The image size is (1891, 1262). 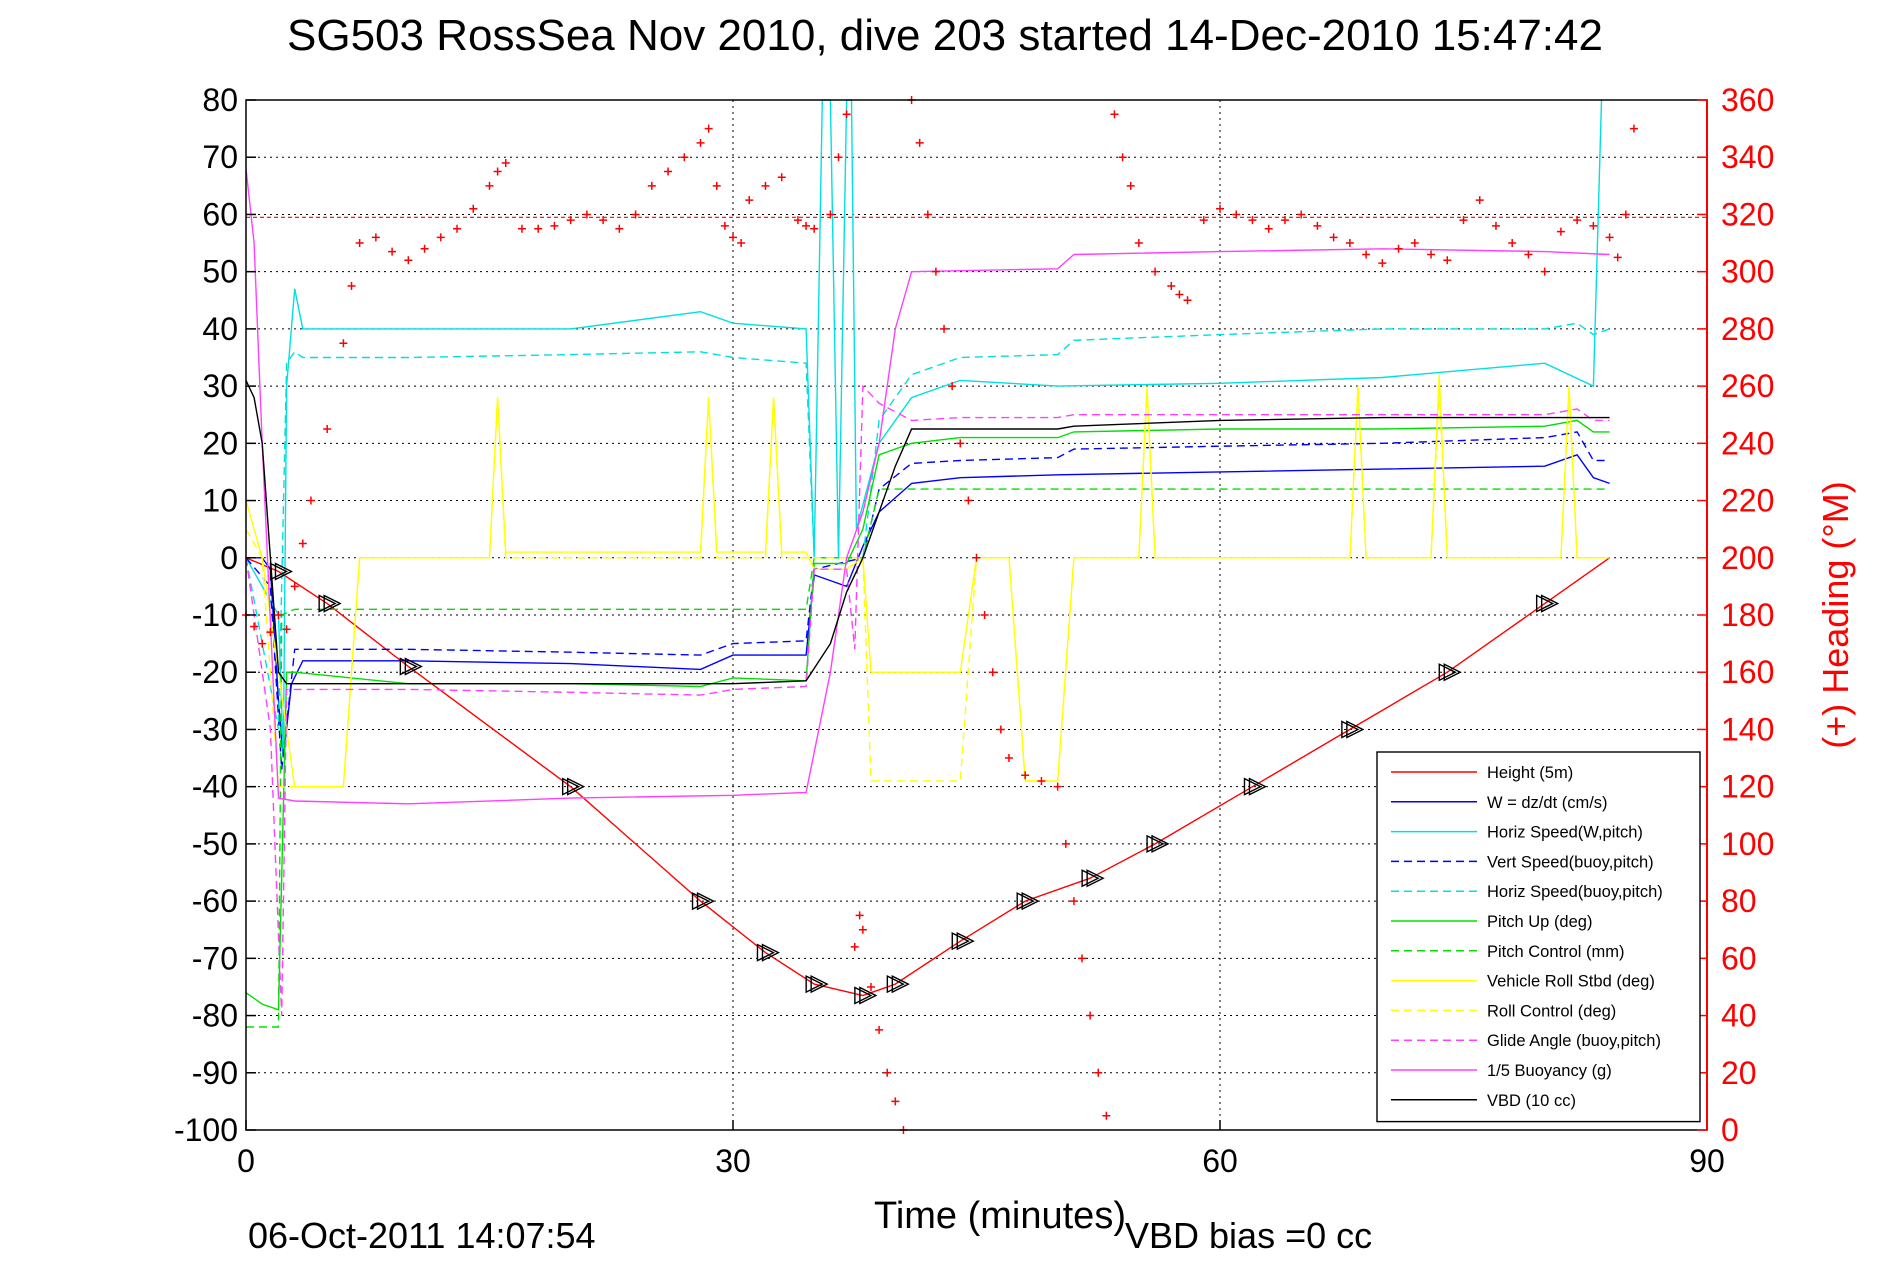 I want to click on x-tick-label-0: 0, so click(x=246, y=1161).